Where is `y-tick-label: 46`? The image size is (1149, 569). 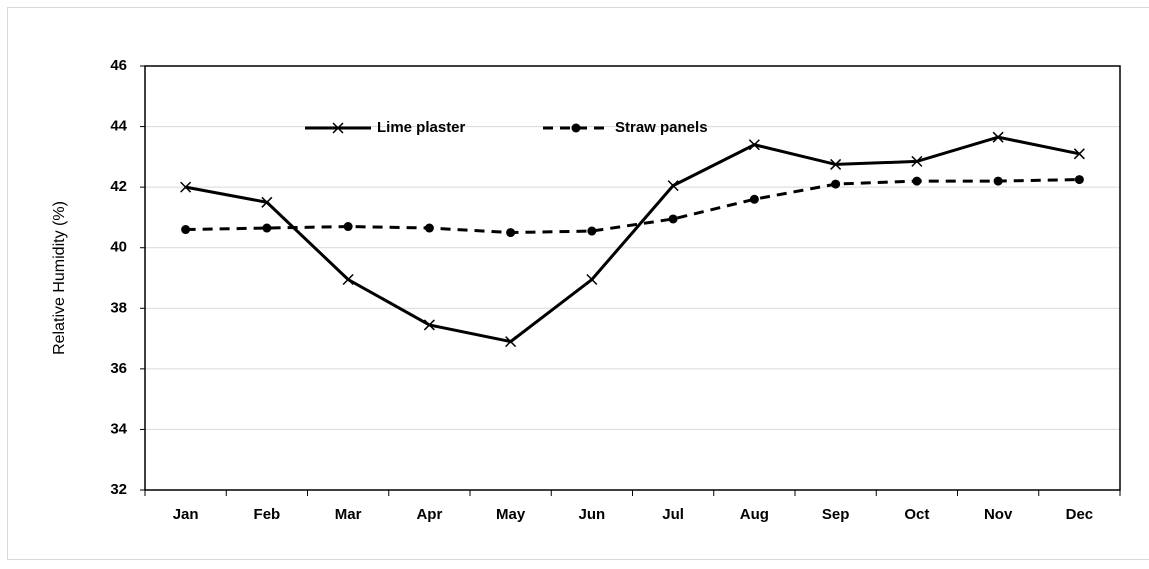
y-tick-label: 46 is located at coordinates (118, 65).